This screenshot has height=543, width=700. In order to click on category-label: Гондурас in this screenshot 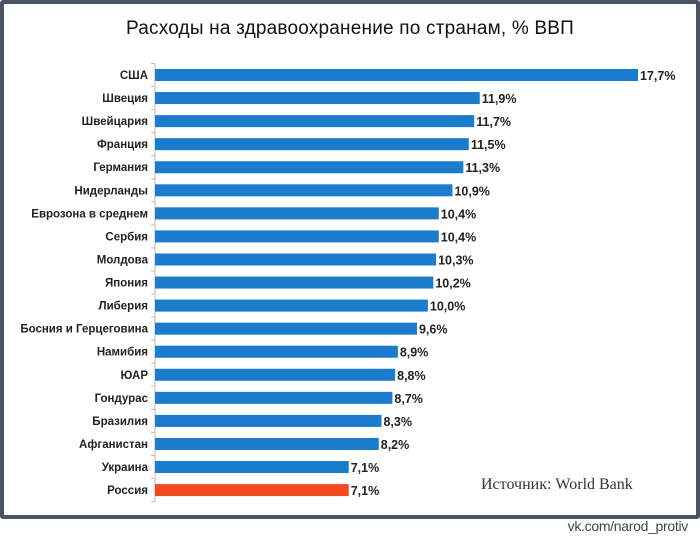, I will do `click(122, 399)`.